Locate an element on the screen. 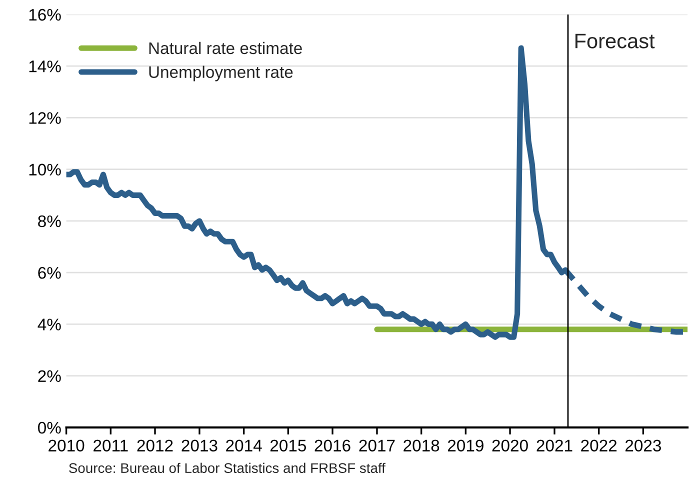  legend-label: Unemployment rate is located at coordinates (221, 74).